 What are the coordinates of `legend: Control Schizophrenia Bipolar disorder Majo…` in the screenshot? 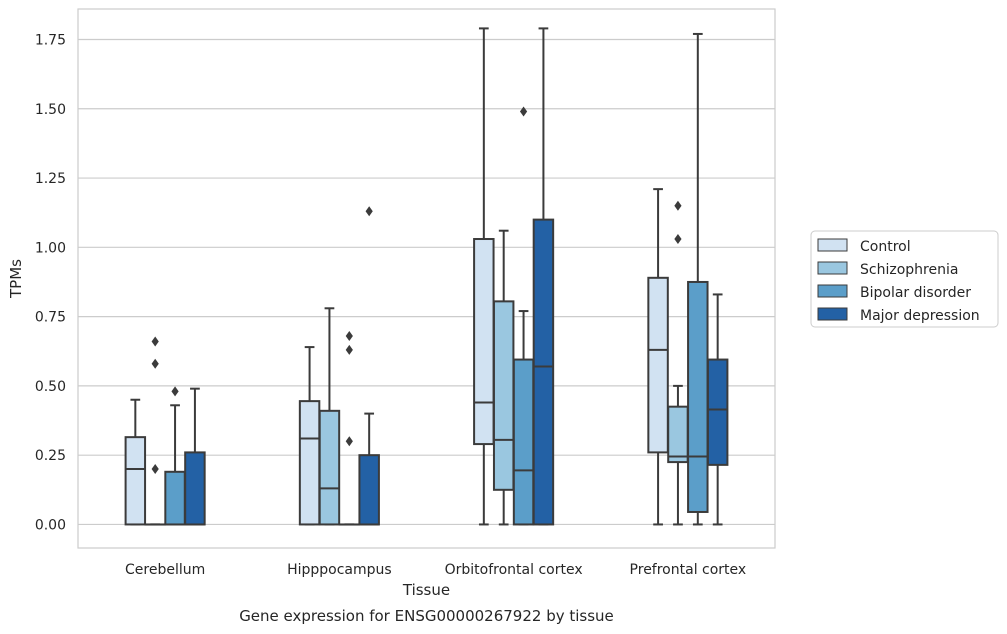 It's located at (904, 279).